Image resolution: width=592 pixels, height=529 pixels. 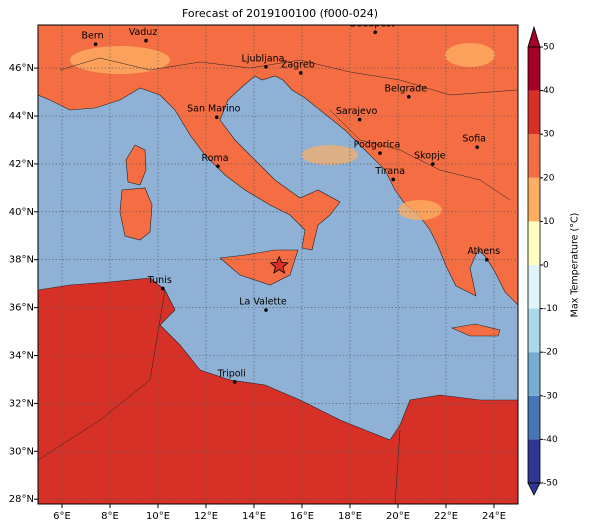 I want to click on city-label: Vaduz, so click(x=143, y=32).